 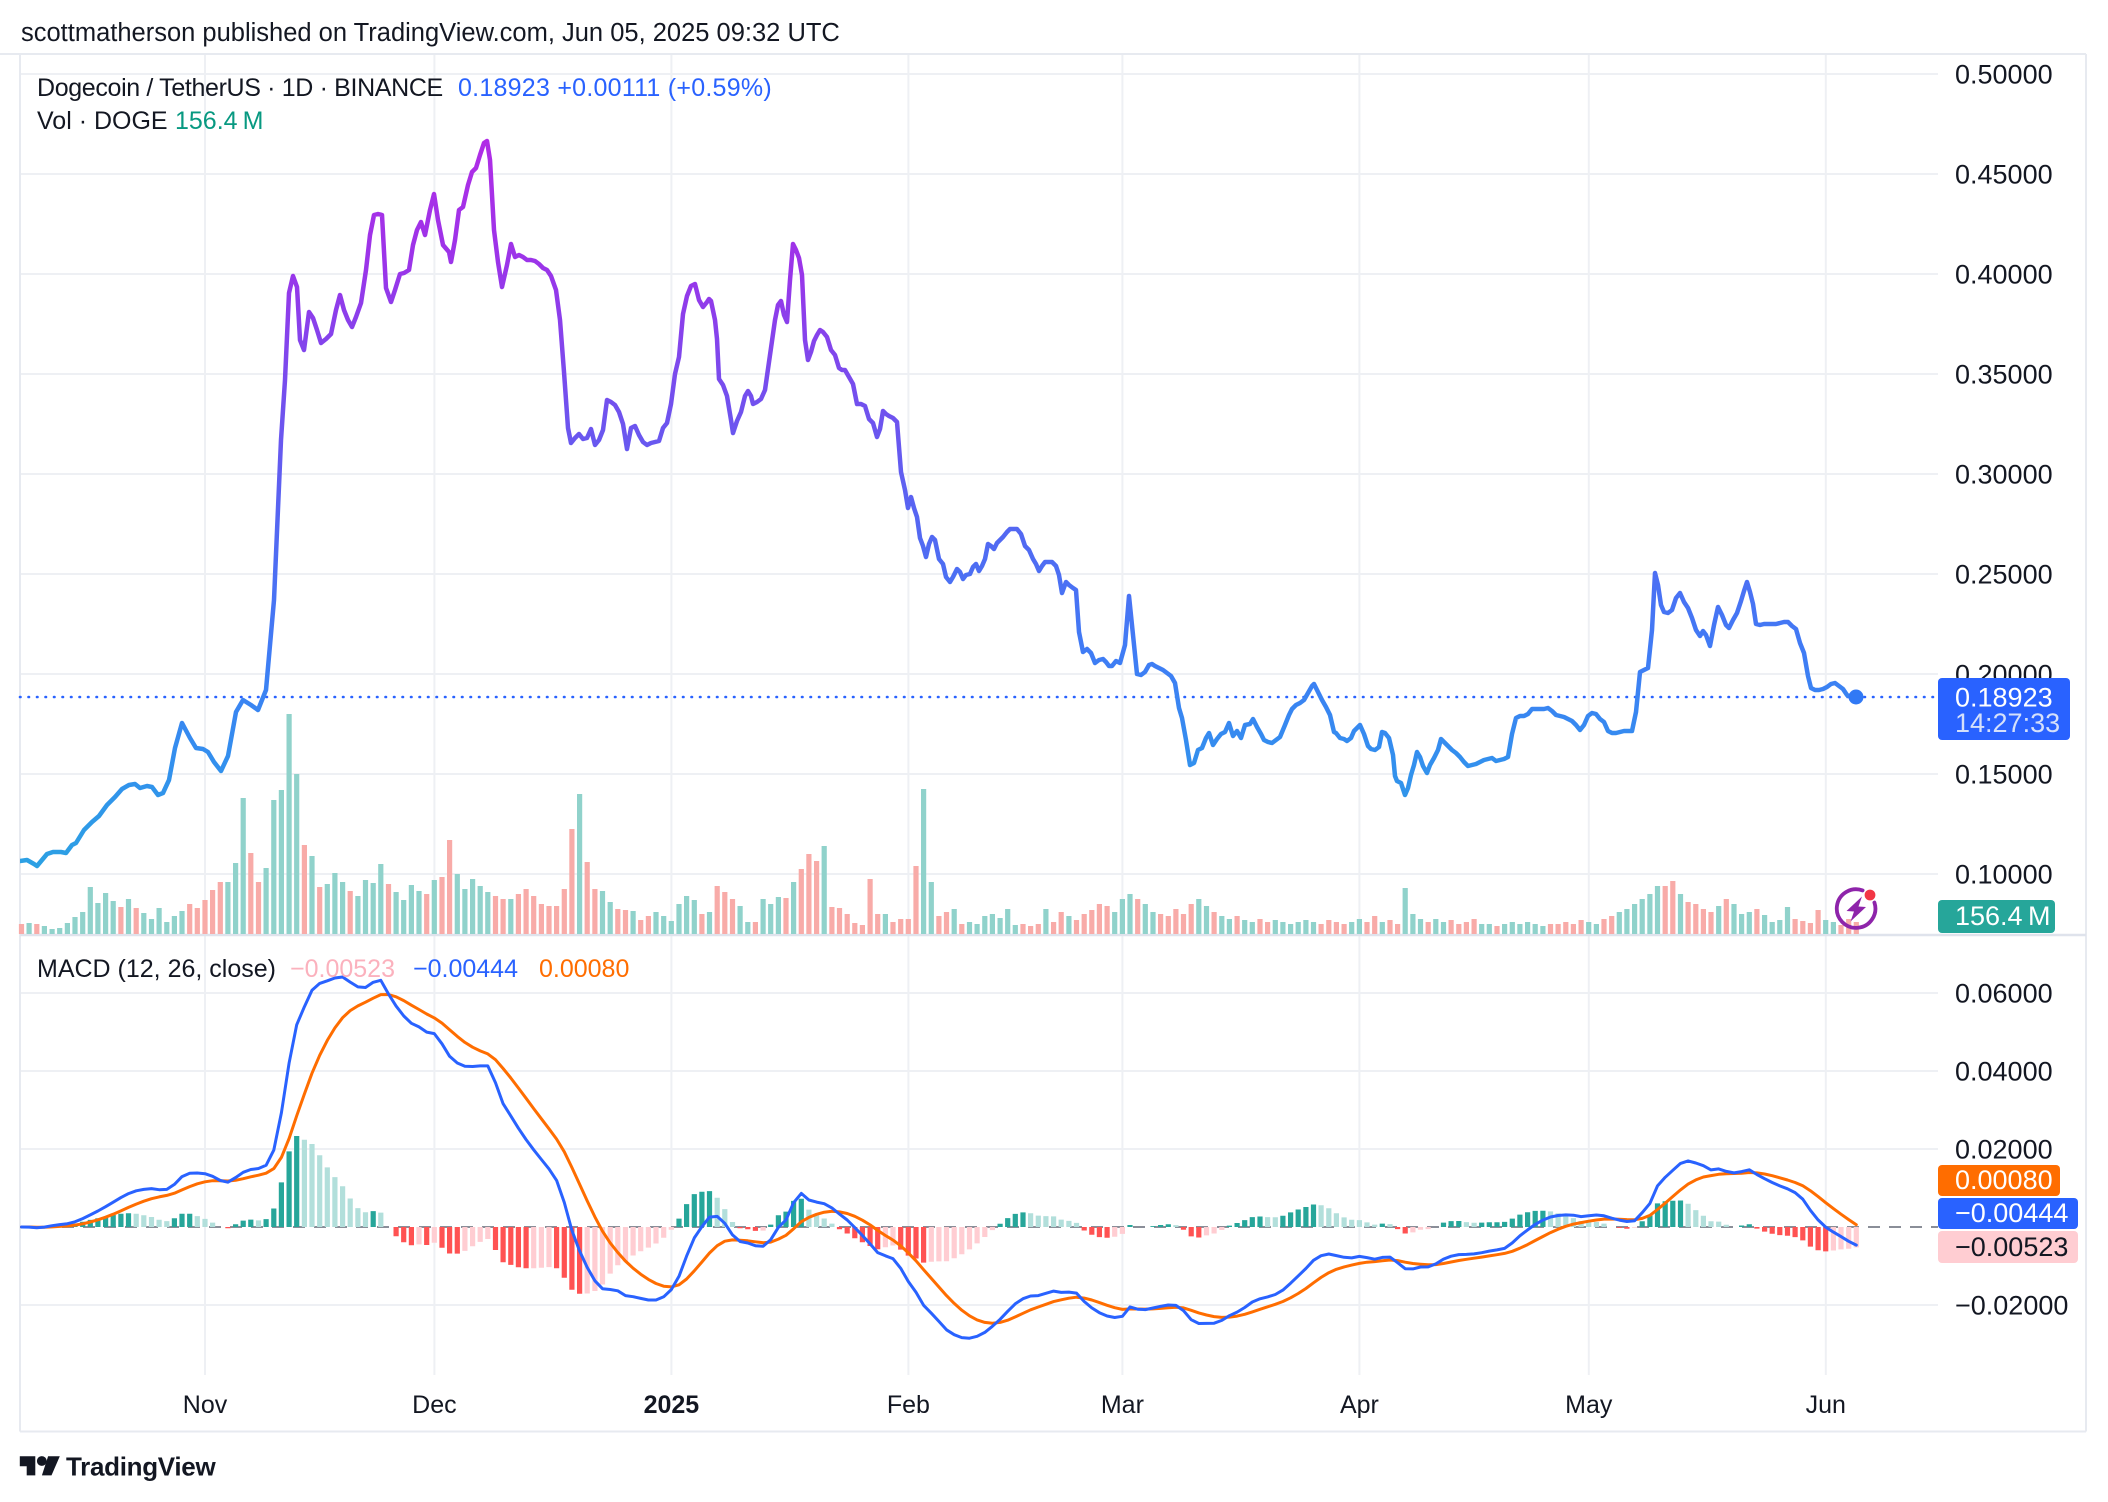 I want to click on svg-text: 0.25000, so click(x=2004, y=575).